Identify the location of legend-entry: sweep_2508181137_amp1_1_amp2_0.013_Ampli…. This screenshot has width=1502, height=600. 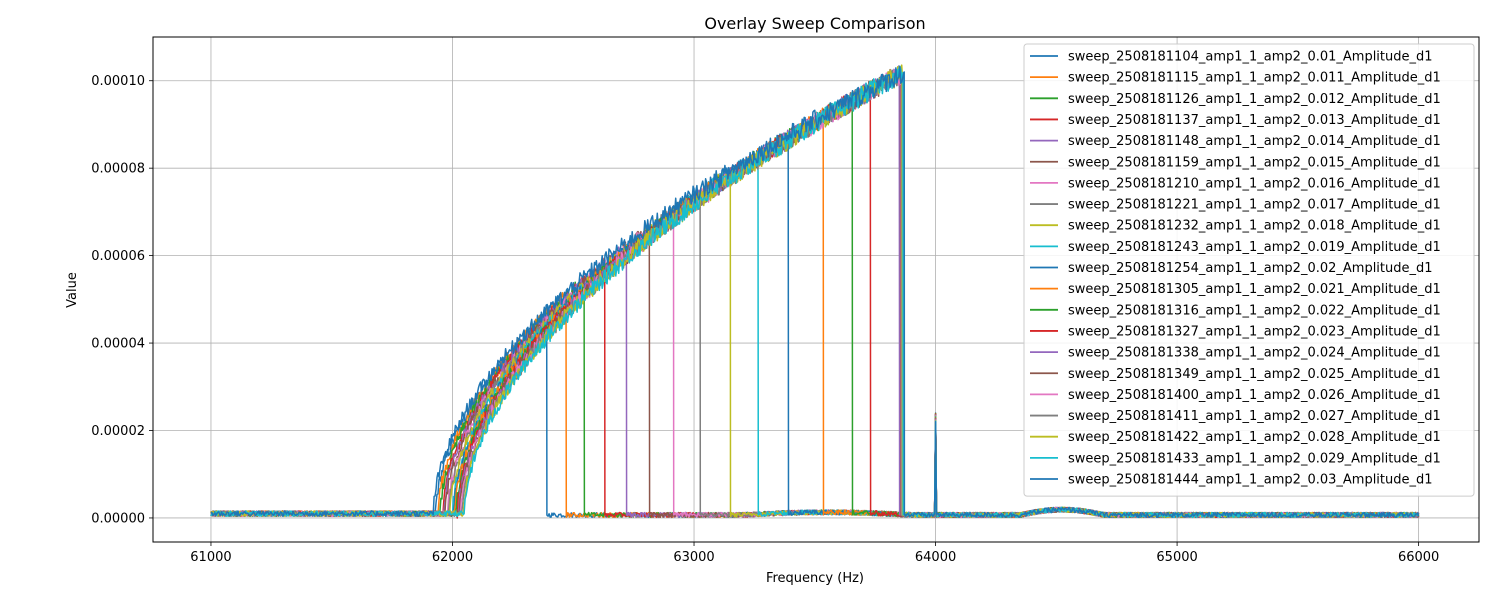
(1254, 120).